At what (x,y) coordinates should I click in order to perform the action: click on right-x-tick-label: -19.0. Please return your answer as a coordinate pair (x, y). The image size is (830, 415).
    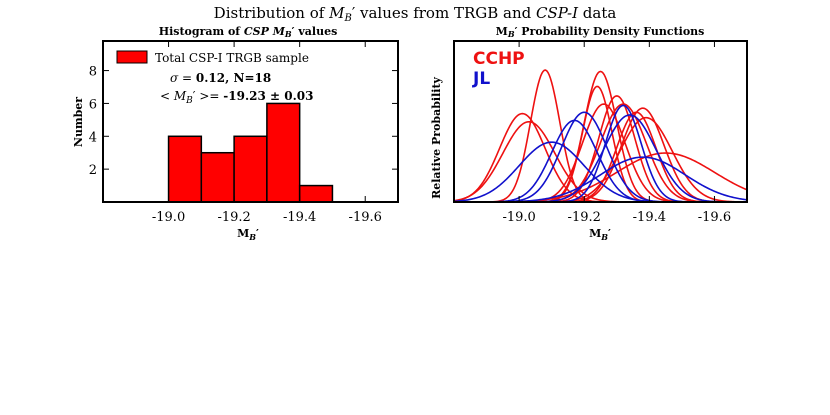
    Looking at the image, I should click on (518, 217).